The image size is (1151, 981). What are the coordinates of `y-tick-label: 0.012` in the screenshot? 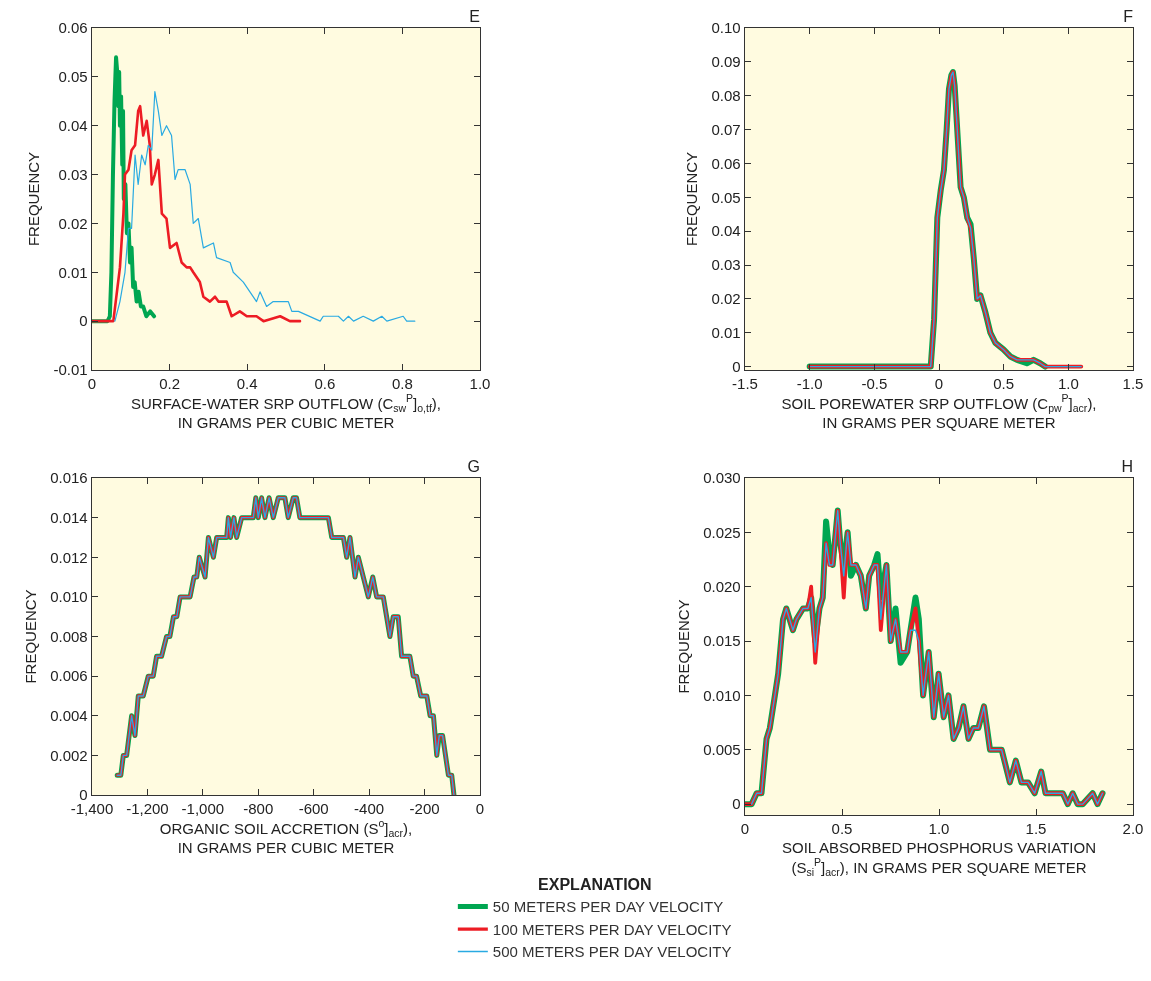 It's located at (69, 557).